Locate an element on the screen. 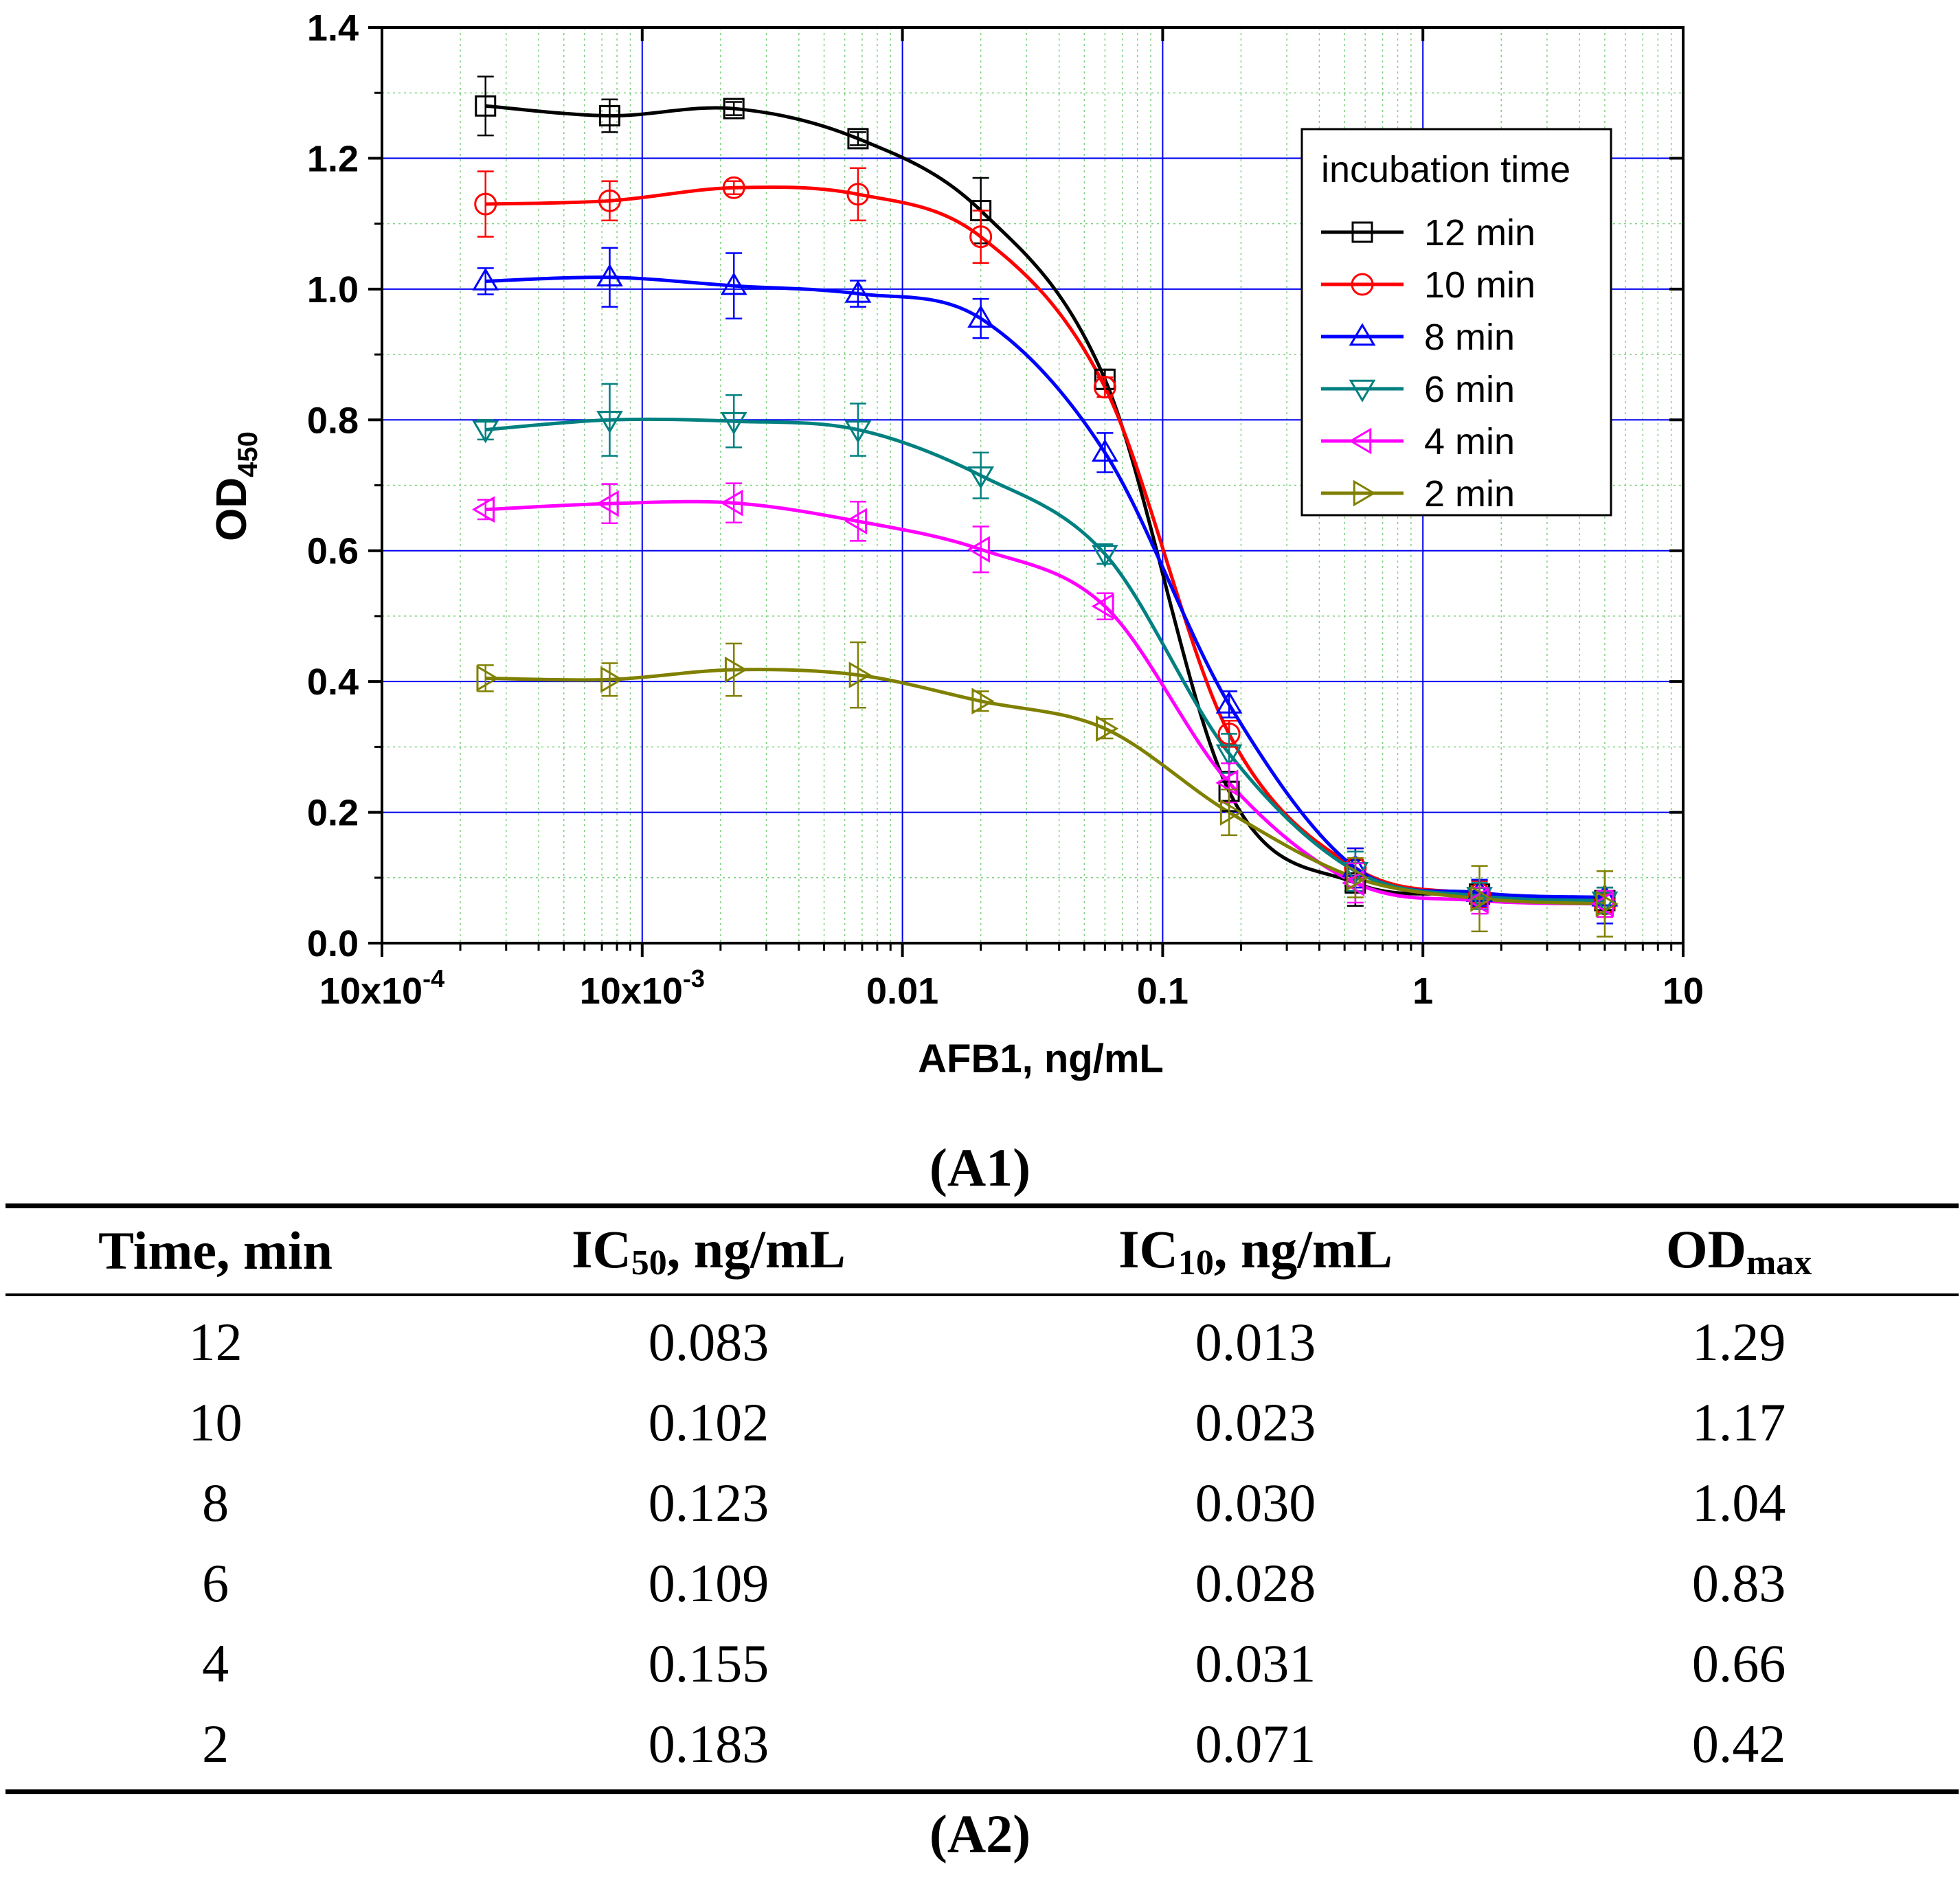  y-tick-label: 1.2 is located at coordinates (333, 158).